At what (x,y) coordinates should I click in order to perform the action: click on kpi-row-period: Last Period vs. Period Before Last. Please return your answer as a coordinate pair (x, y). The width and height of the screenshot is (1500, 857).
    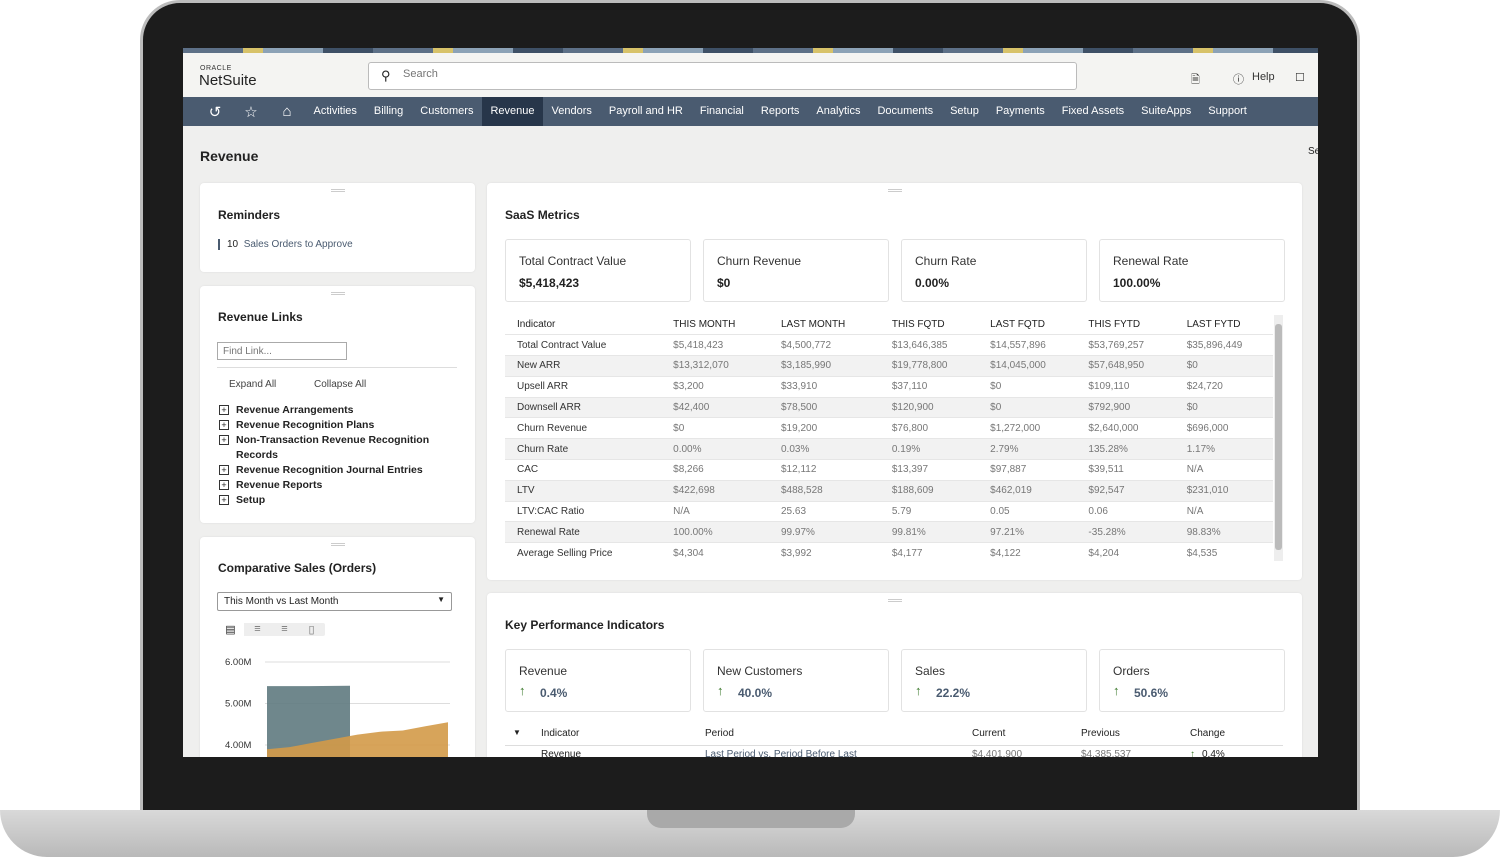
    Looking at the image, I should click on (781, 753).